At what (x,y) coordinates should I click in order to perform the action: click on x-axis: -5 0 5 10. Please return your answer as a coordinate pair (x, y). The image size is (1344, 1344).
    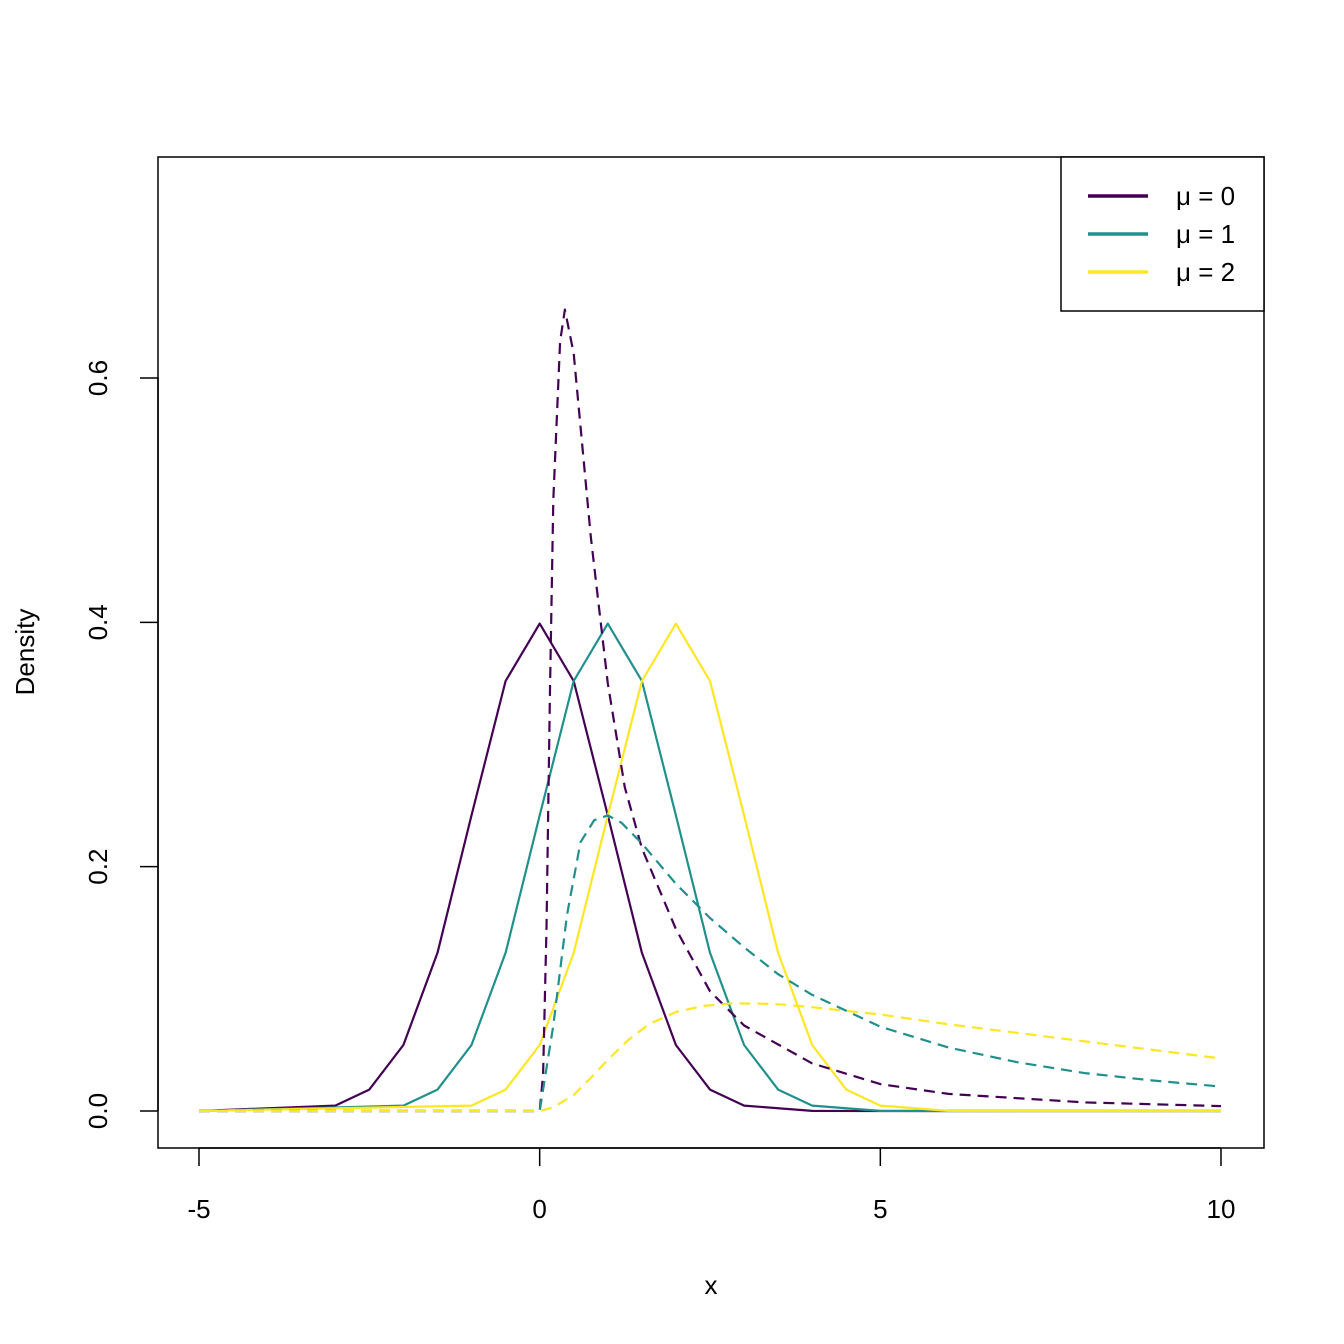
    Looking at the image, I should click on (711, 1185).